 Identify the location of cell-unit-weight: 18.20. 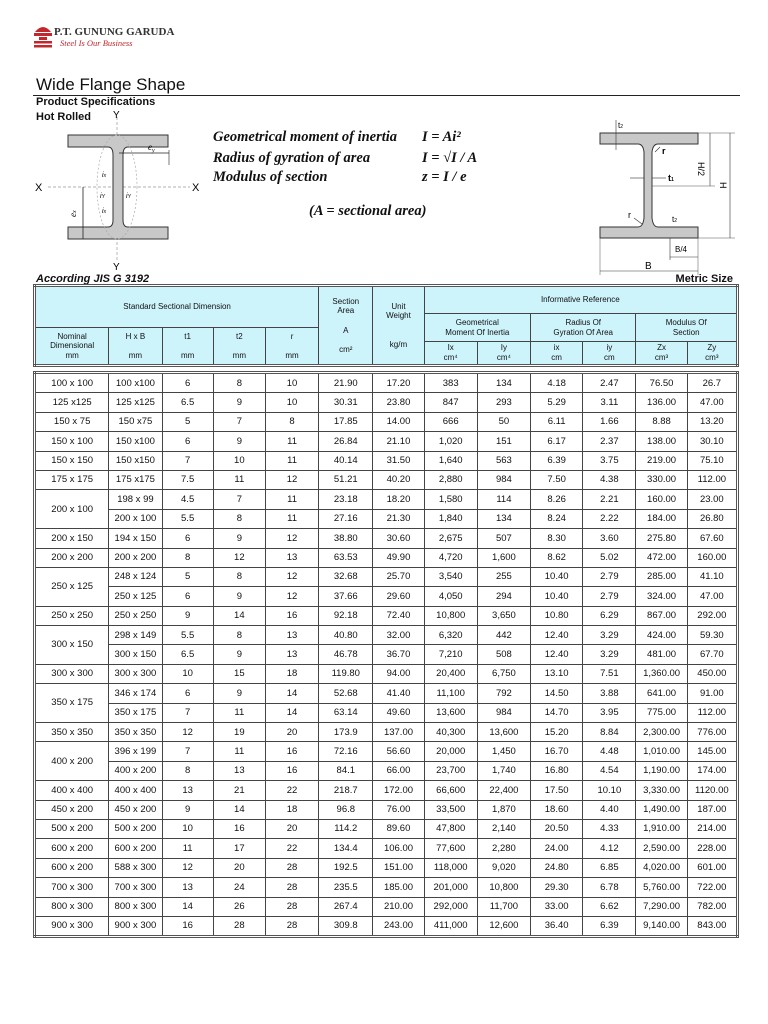
(398, 499).